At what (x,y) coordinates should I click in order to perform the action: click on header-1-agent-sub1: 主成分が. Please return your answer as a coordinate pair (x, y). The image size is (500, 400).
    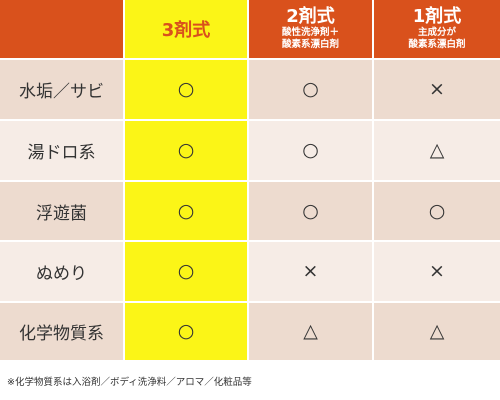
    Looking at the image, I should click on (436, 32).